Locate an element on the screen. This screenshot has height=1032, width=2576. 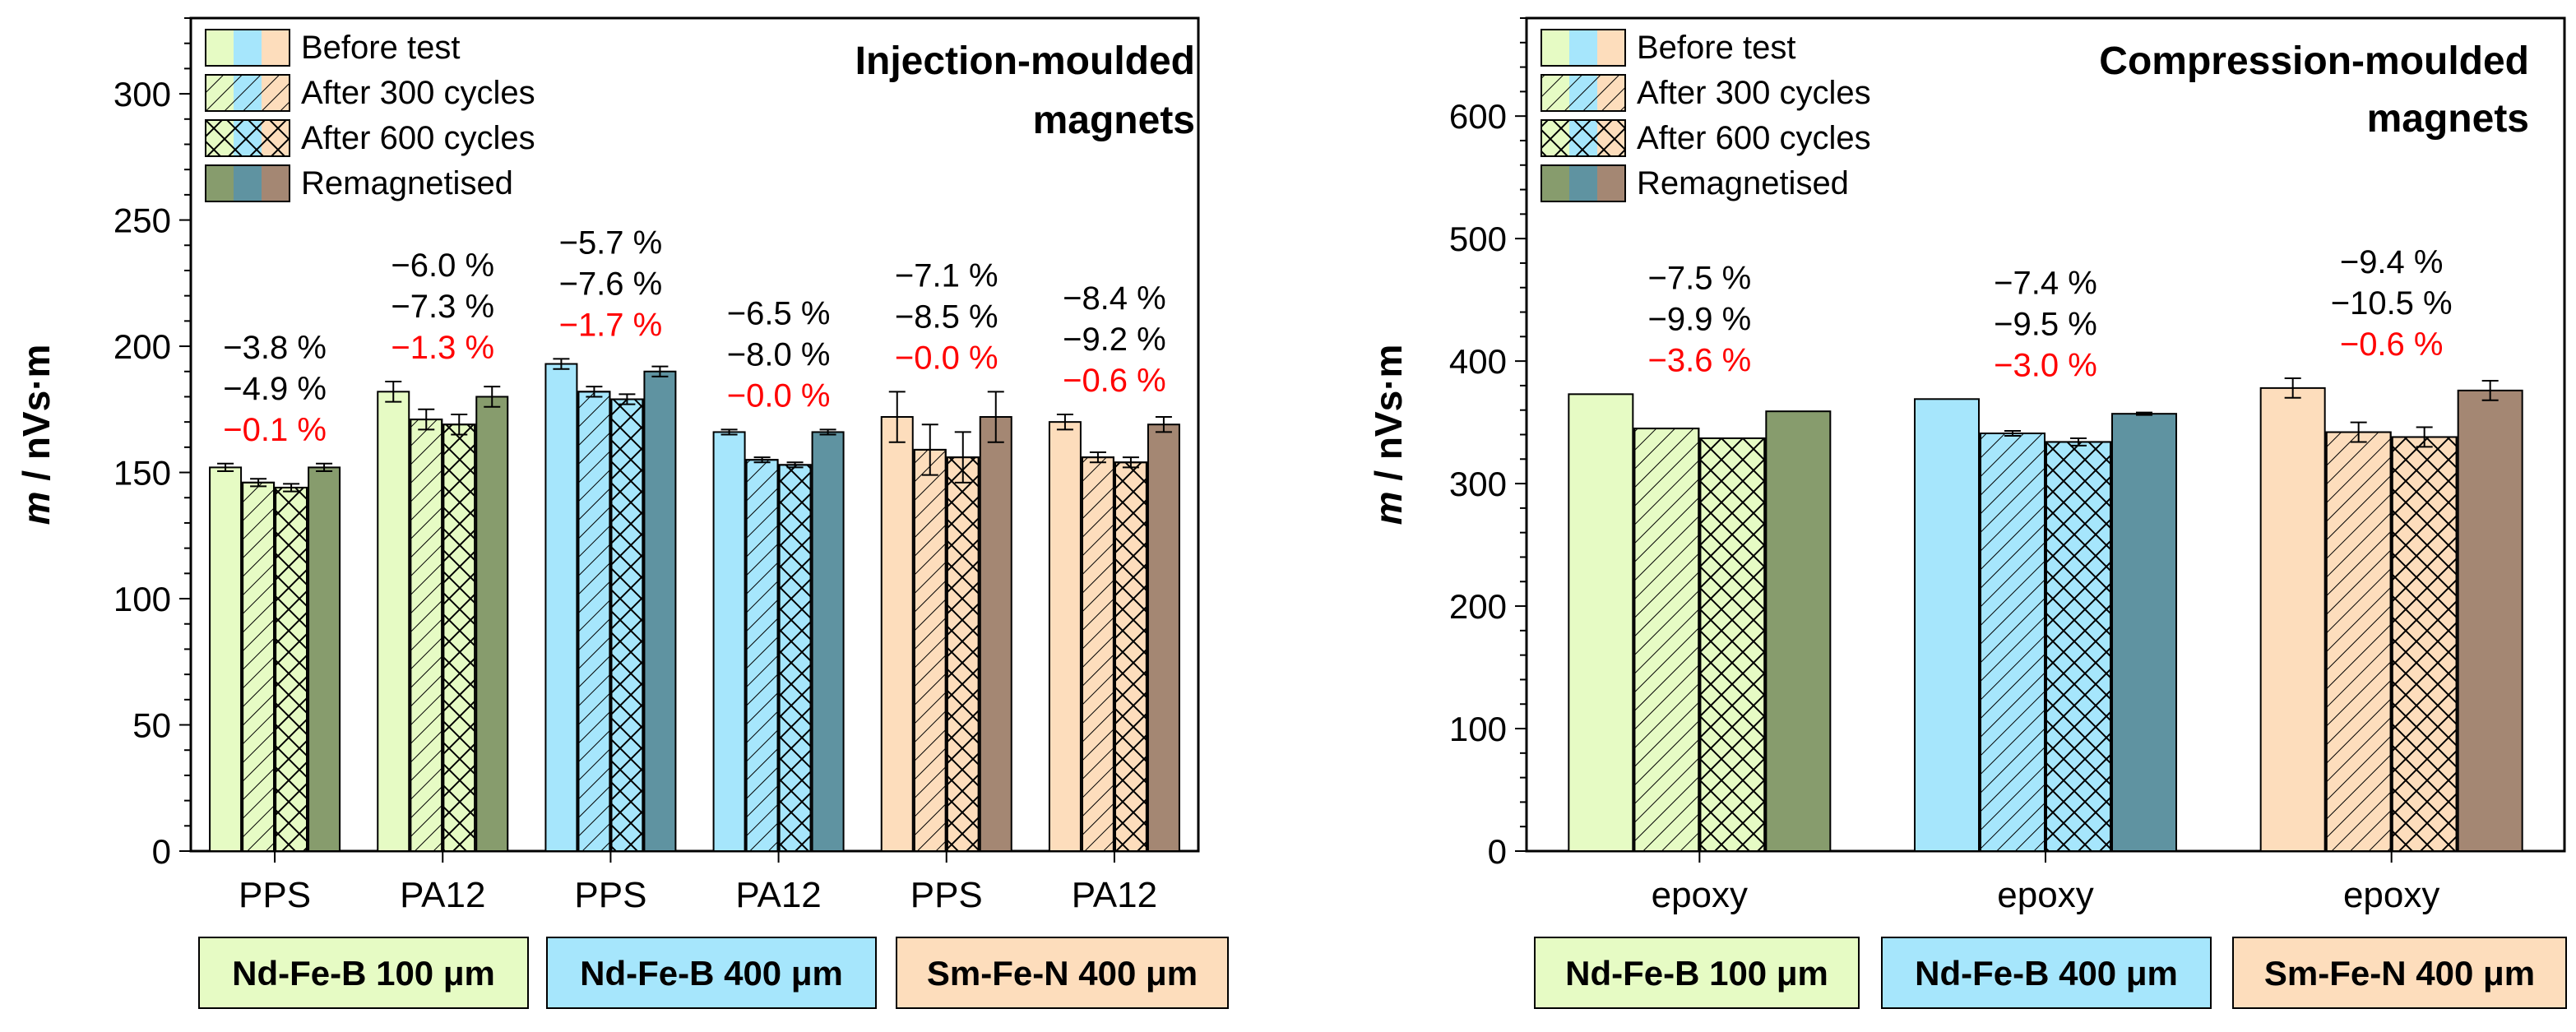
percent-annotation: −3.6 % is located at coordinates (1700, 360).